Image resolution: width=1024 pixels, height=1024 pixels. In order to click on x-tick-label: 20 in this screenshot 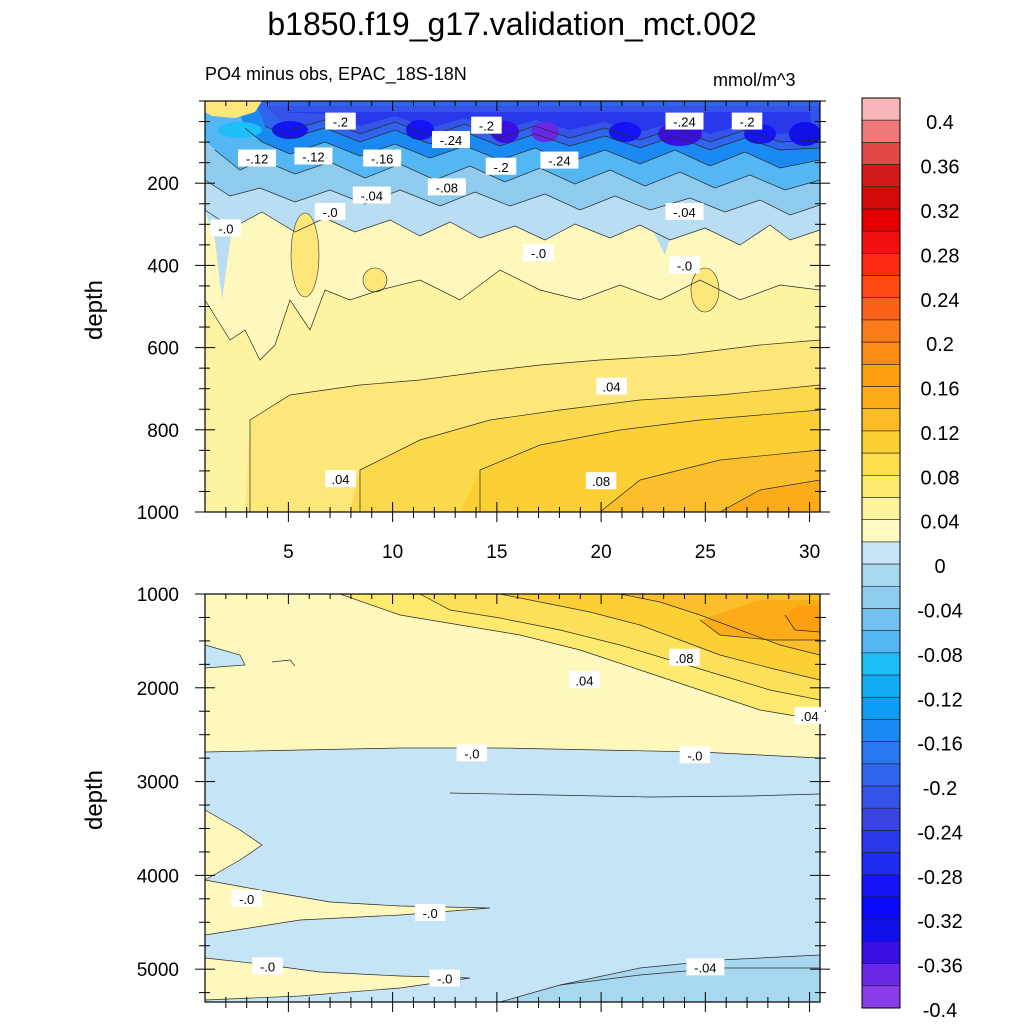, I will do `click(601, 552)`.